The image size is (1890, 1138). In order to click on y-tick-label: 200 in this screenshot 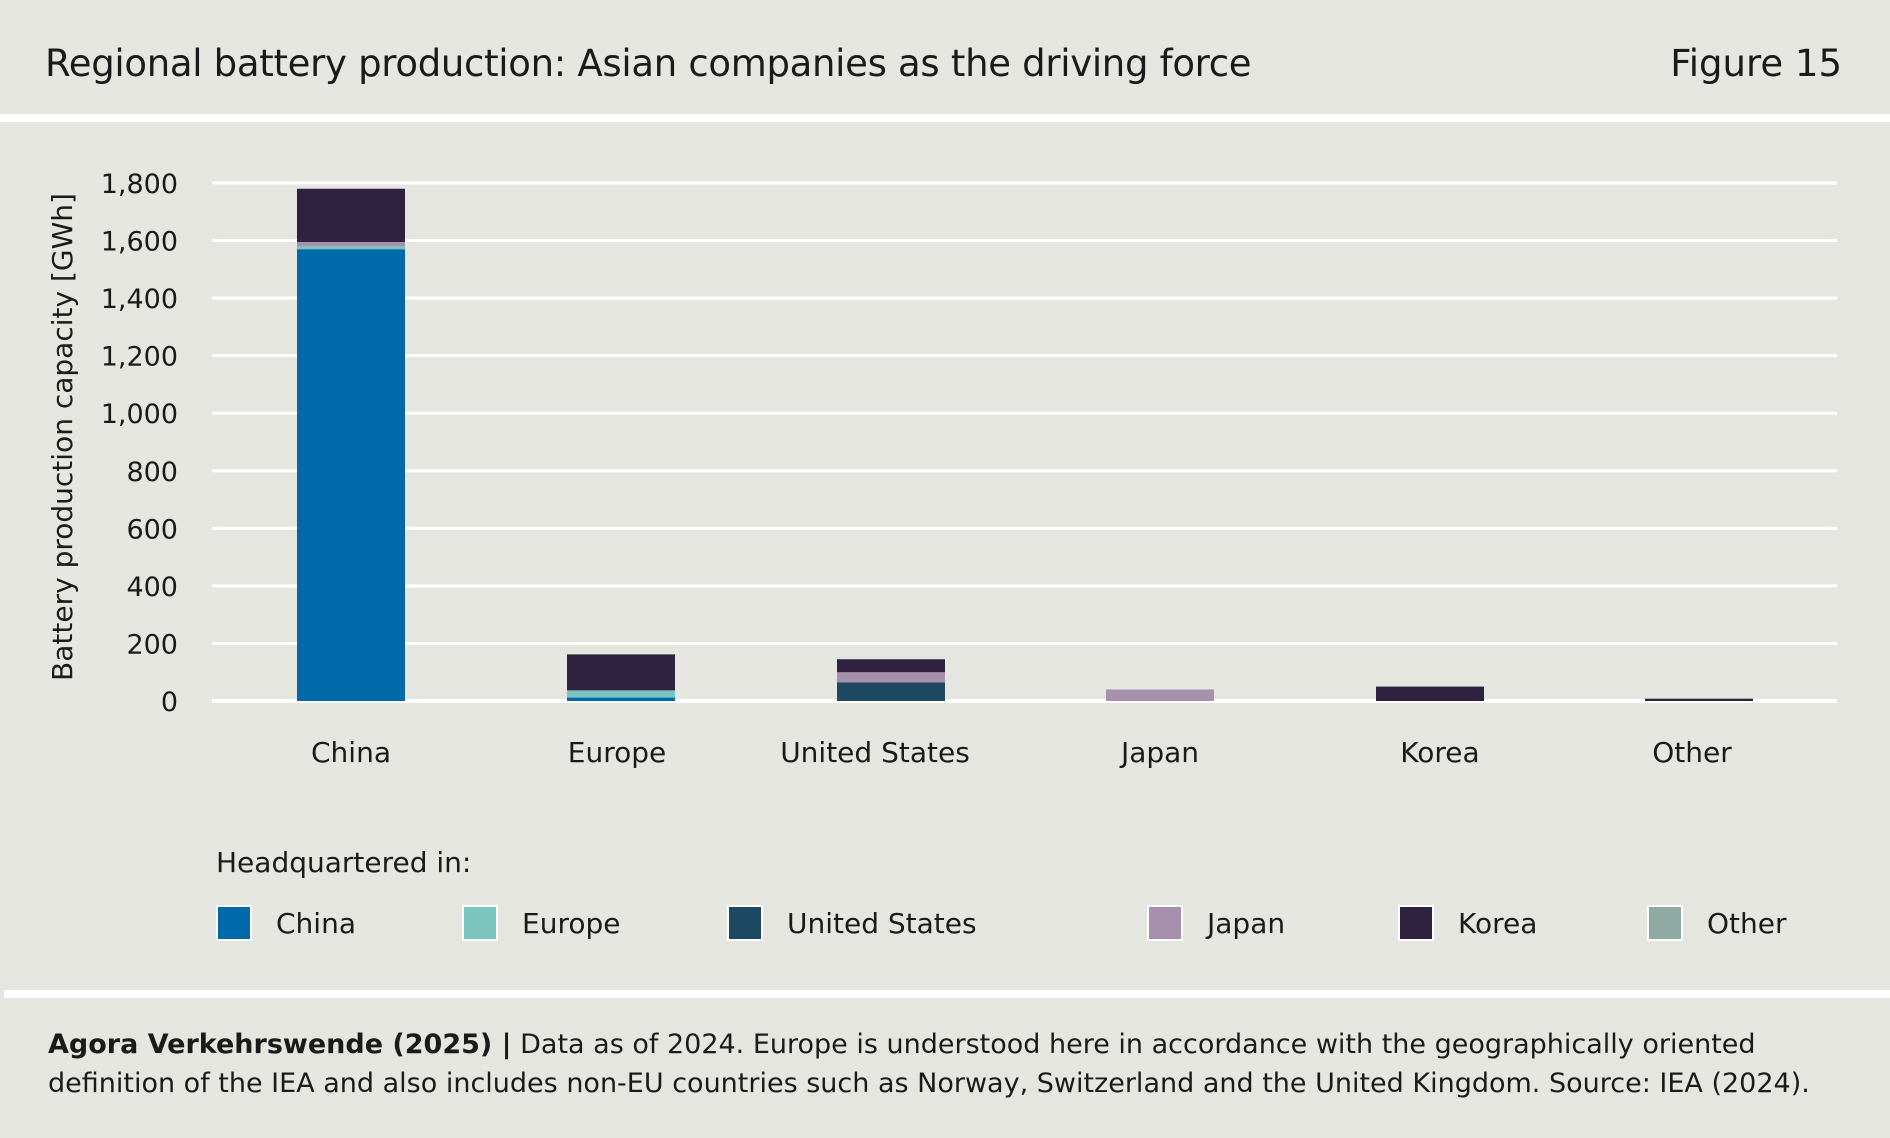, I will do `click(152, 644)`.